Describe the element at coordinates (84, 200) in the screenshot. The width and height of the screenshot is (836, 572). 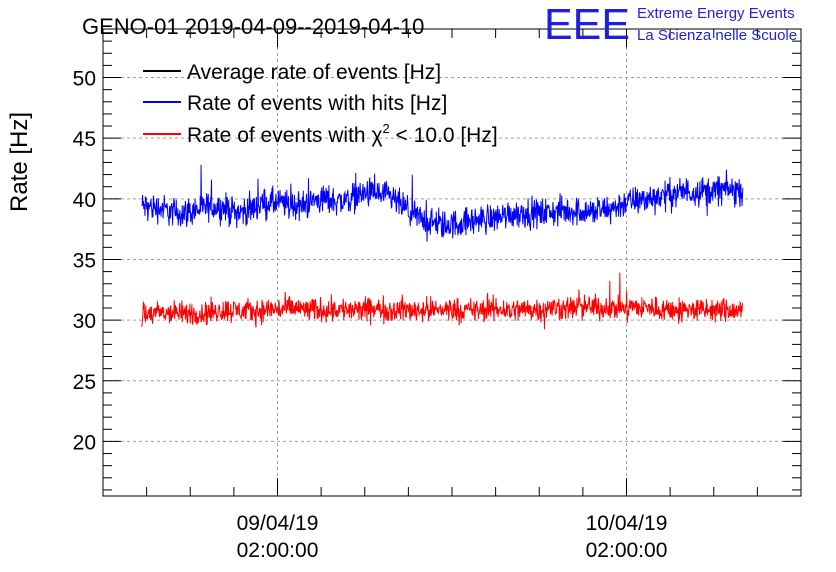
I see `y-tick-label: 40` at that location.